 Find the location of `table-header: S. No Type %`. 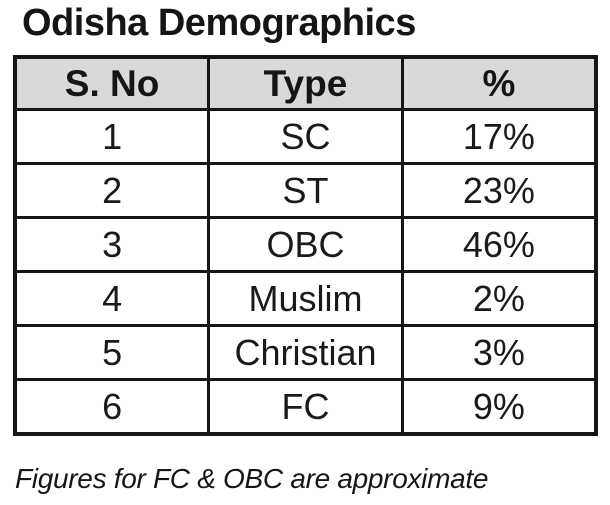

table-header: S. No Type % is located at coordinates (305, 83).